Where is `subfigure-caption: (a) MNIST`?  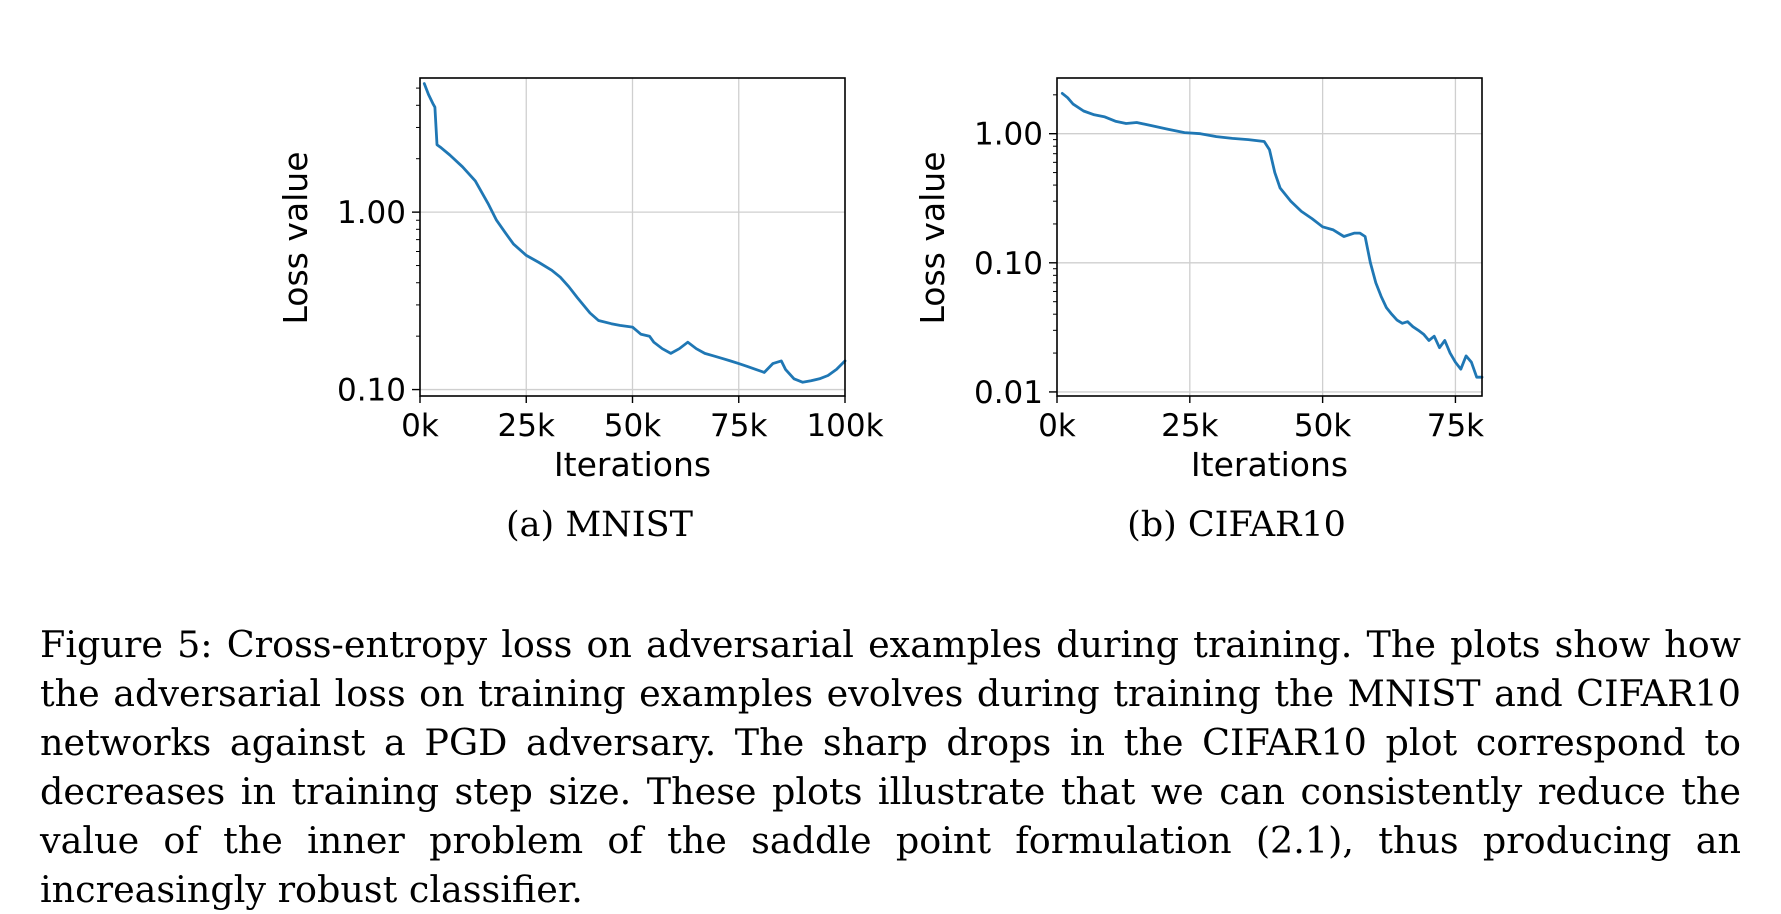 subfigure-caption: (a) MNIST is located at coordinates (599, 525).